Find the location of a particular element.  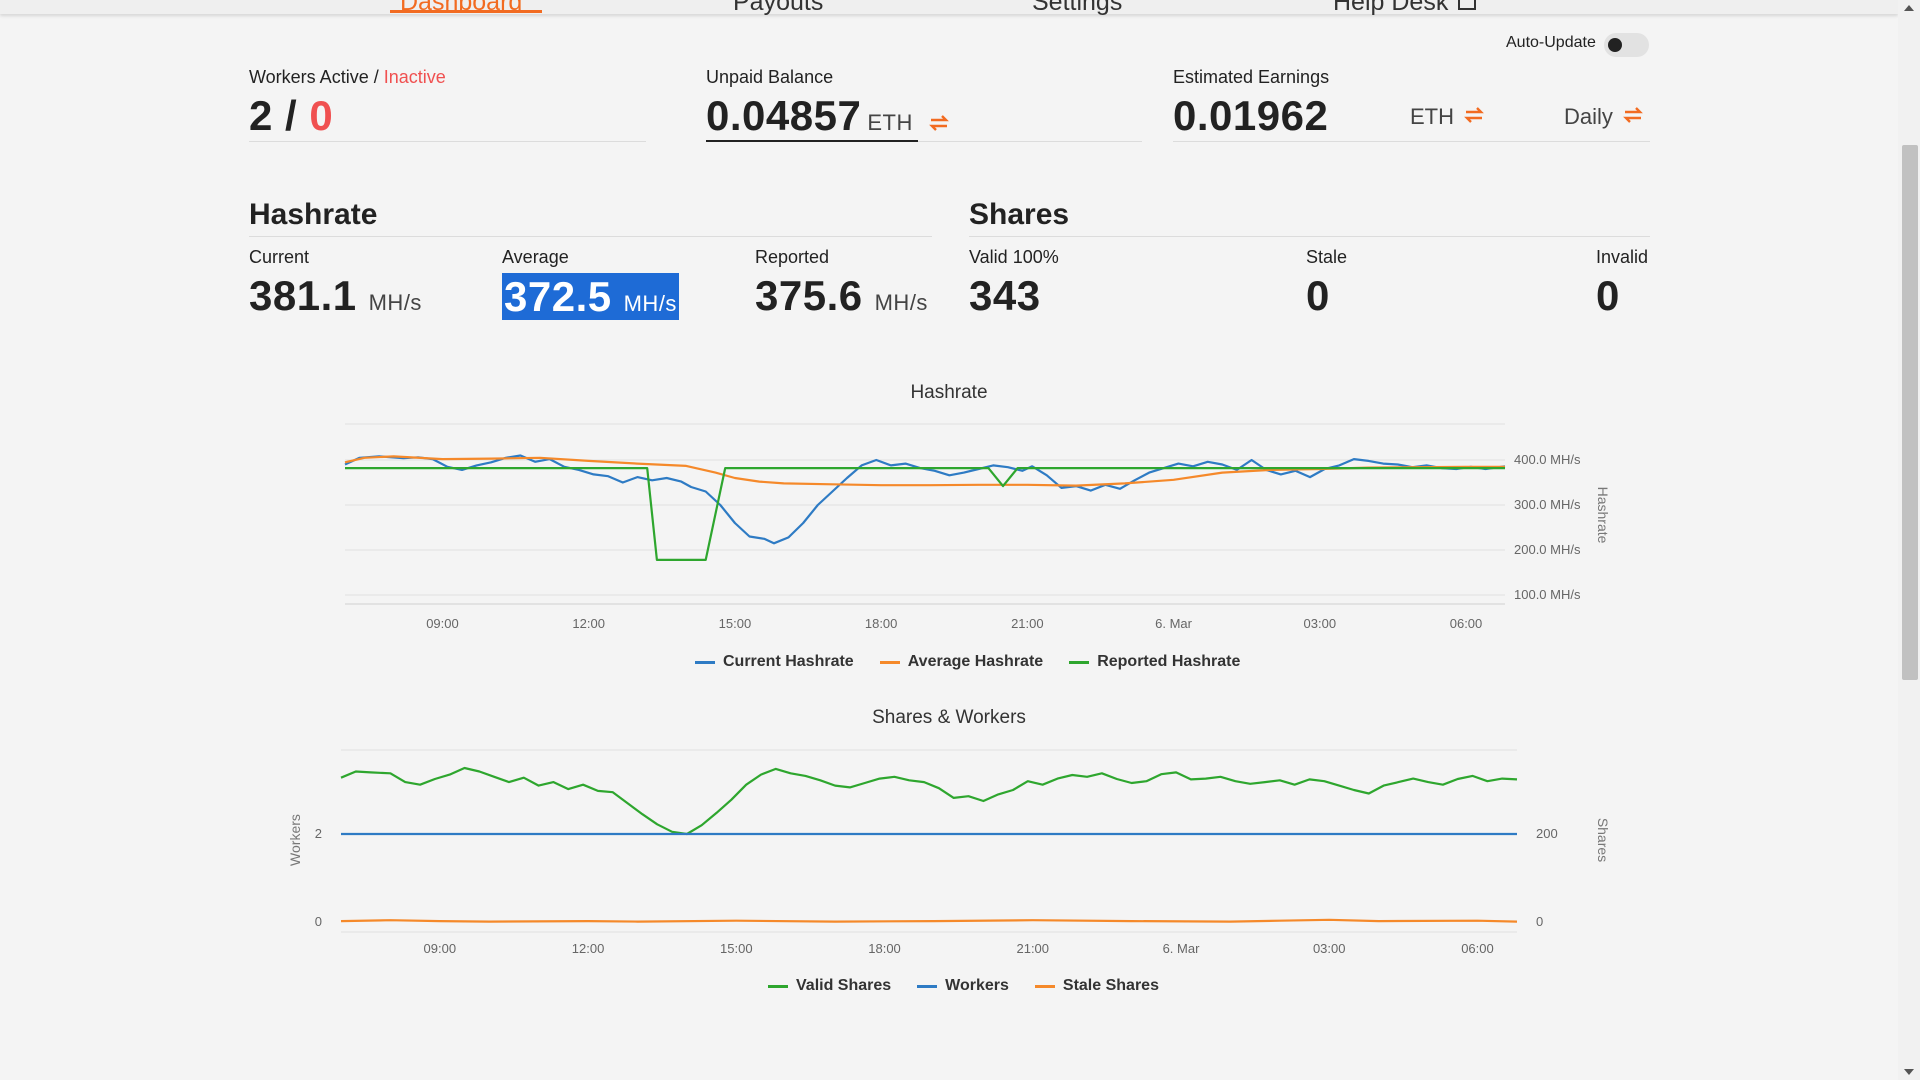

unpaid-balance-value: 0.04857 ETH is located at coordinates (827, 117).